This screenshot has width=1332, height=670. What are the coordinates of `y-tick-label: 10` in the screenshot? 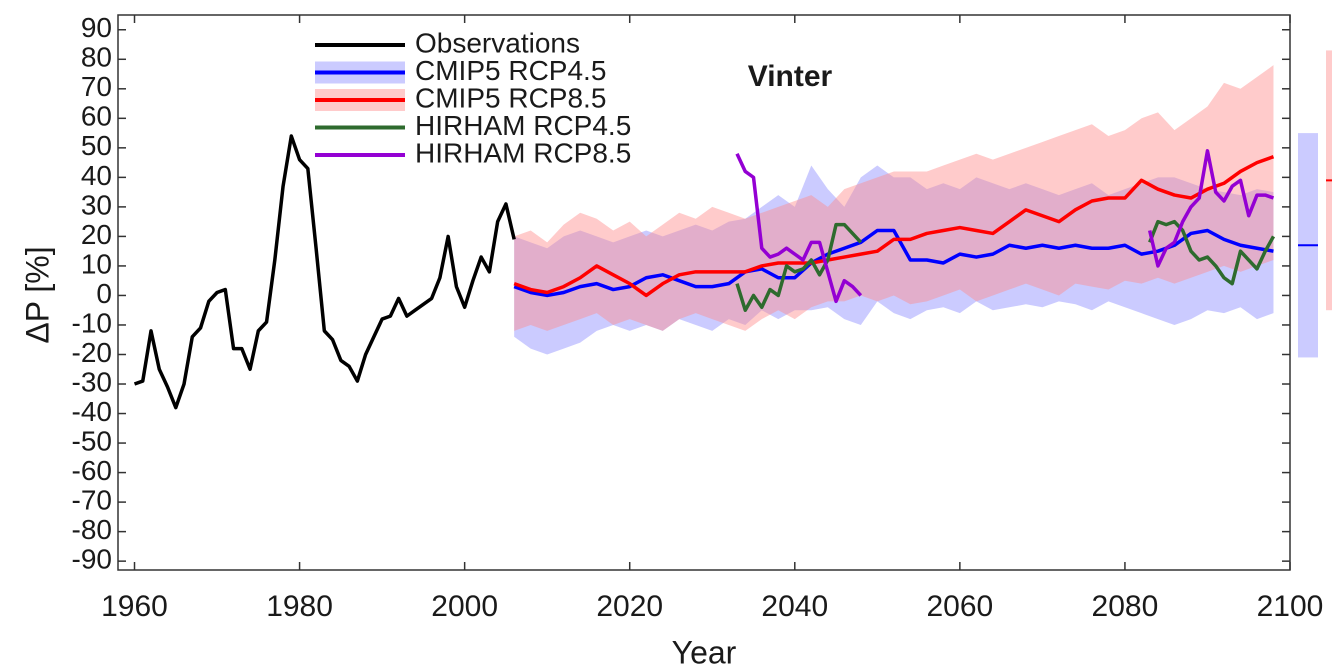 It's located at (96, 263).